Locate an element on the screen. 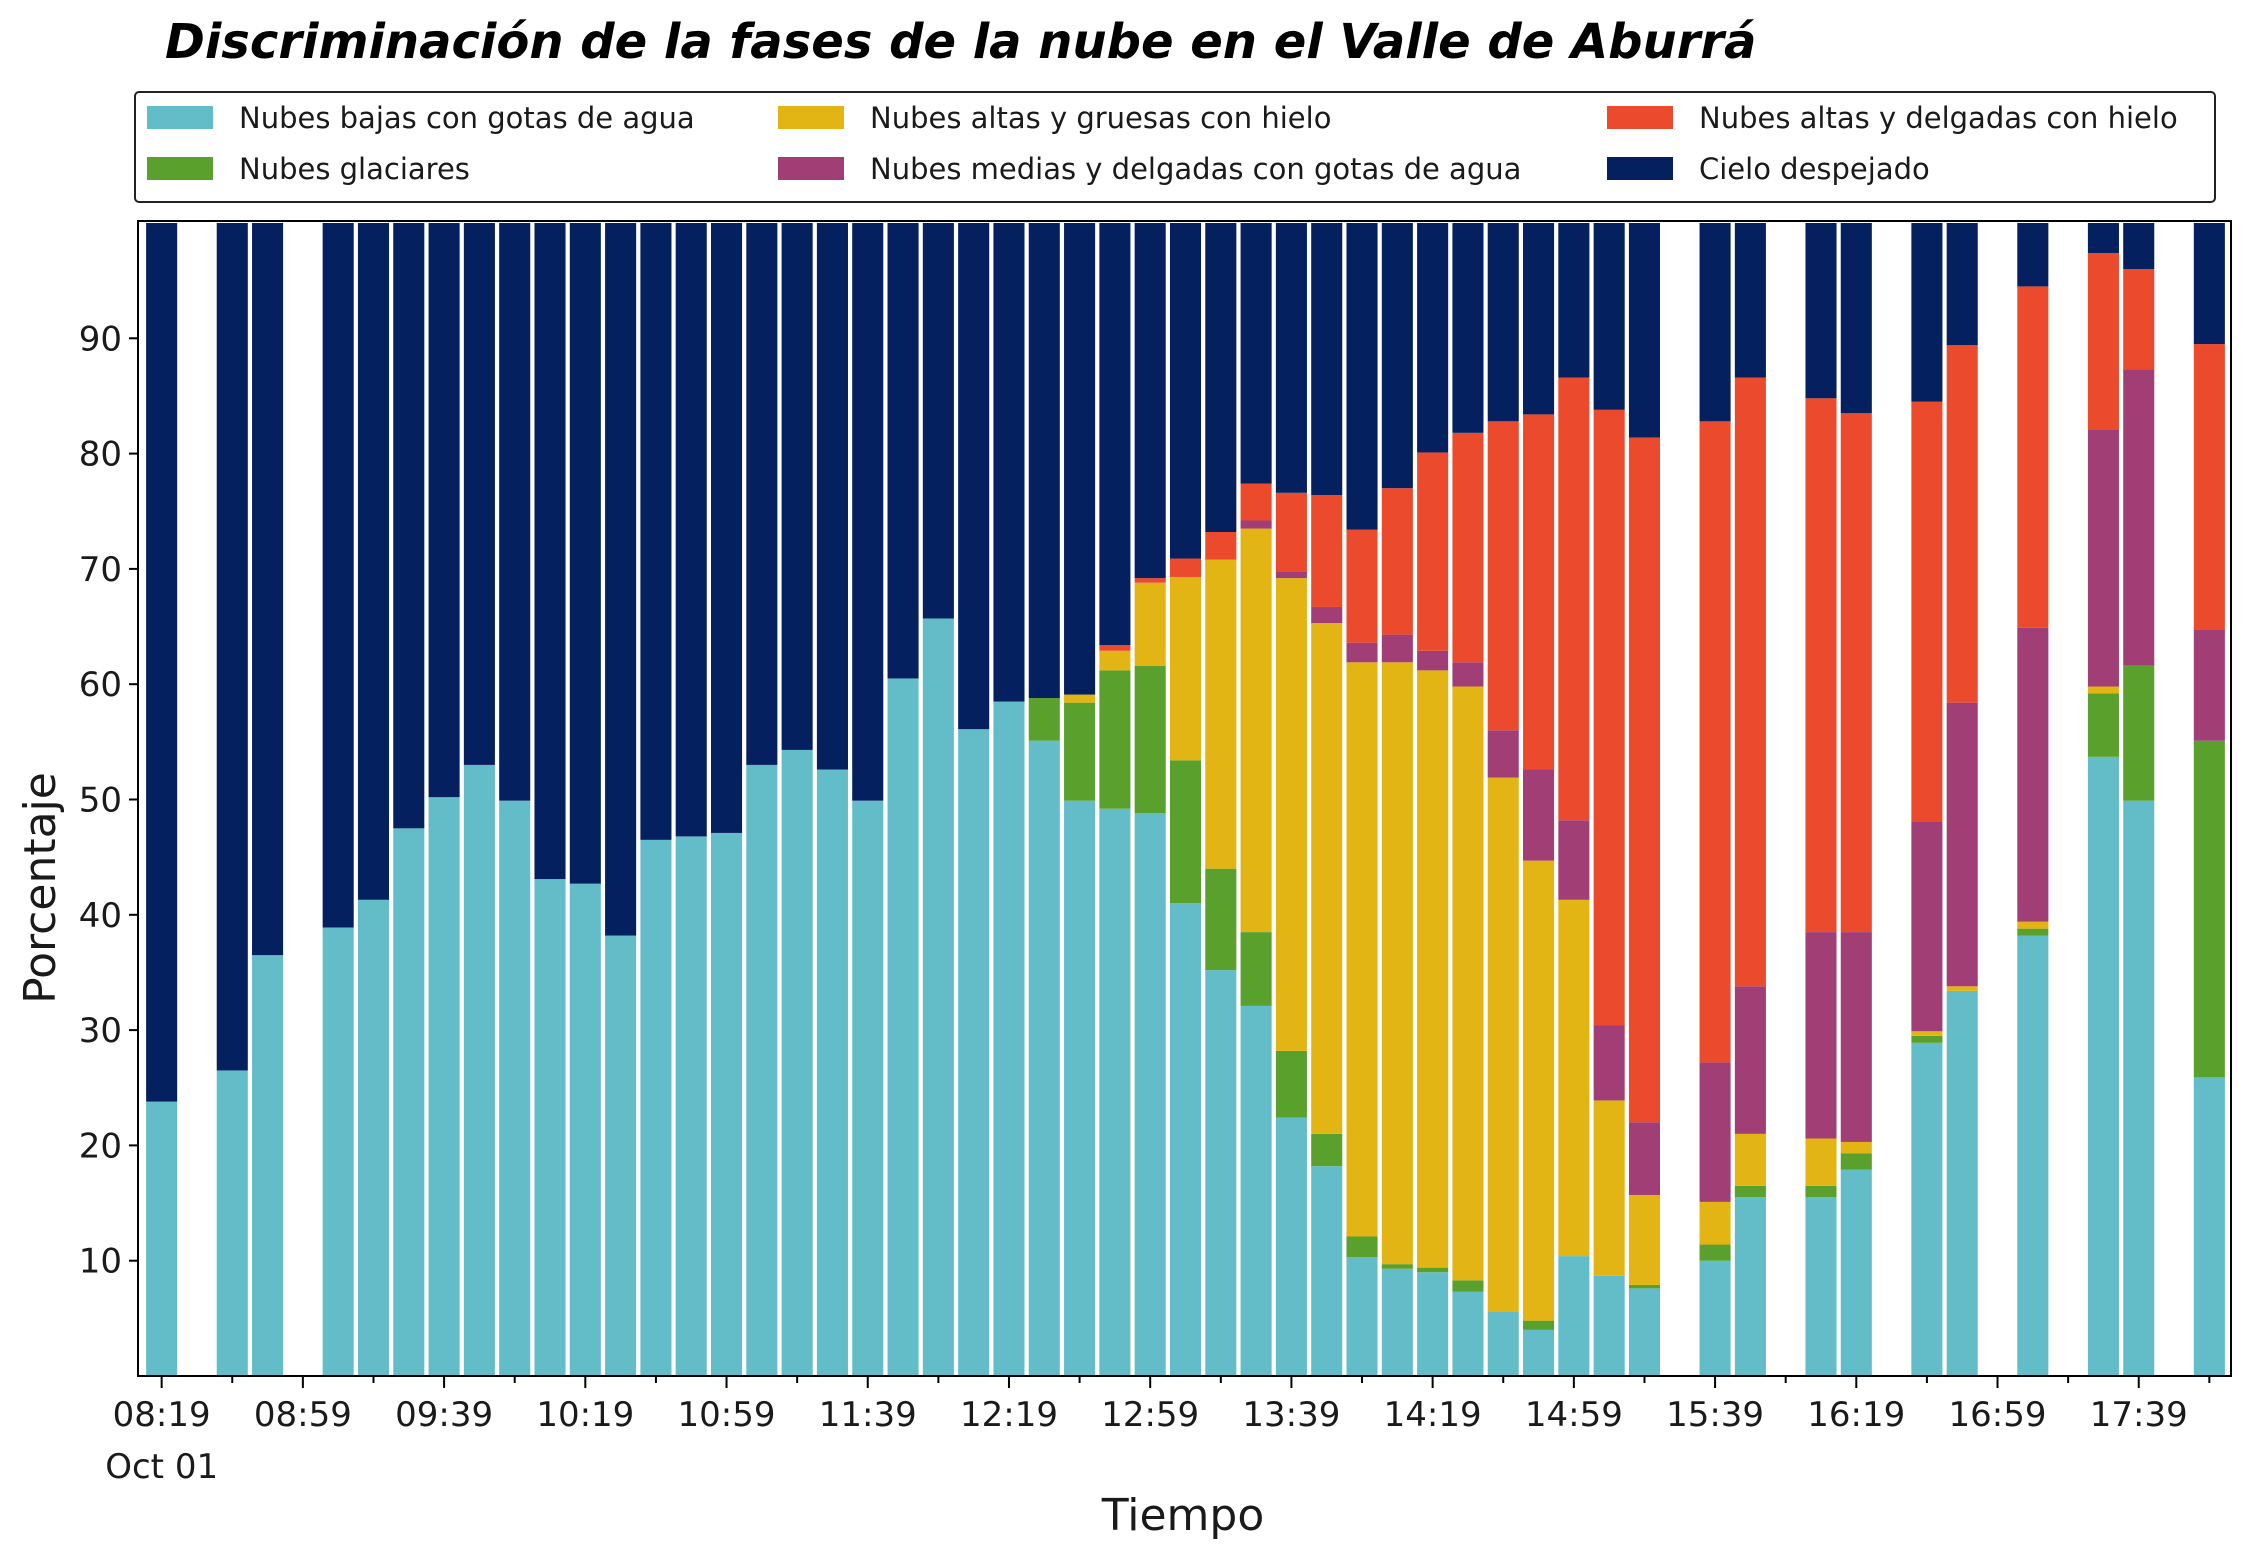 The image size is (2244, 1559). x-tick-label: 14:19 is located at coordinates (1433, 1415).